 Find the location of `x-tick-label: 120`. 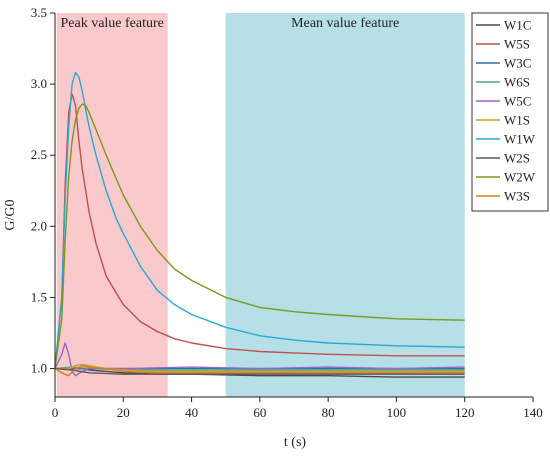

x-tick-label: 120 is located at coordinates (465, 412).